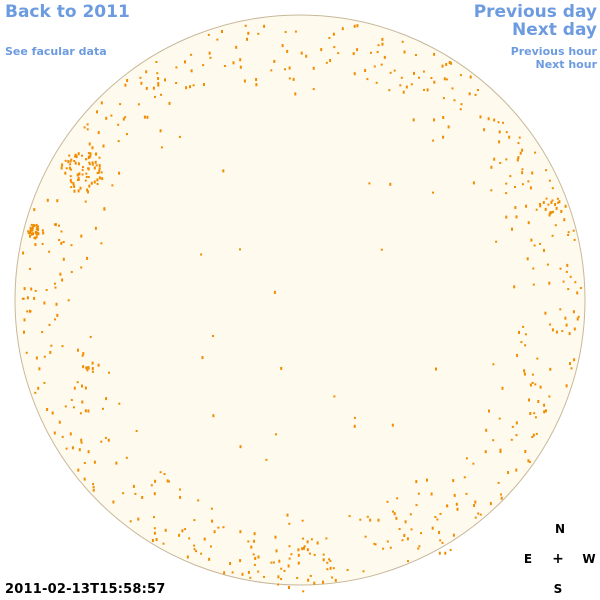 The width and height of the screenshot is (600, 600). Describe the element at coordinates (554, 30) in the screenshot. I see `next-day-link: Next day` at that location.